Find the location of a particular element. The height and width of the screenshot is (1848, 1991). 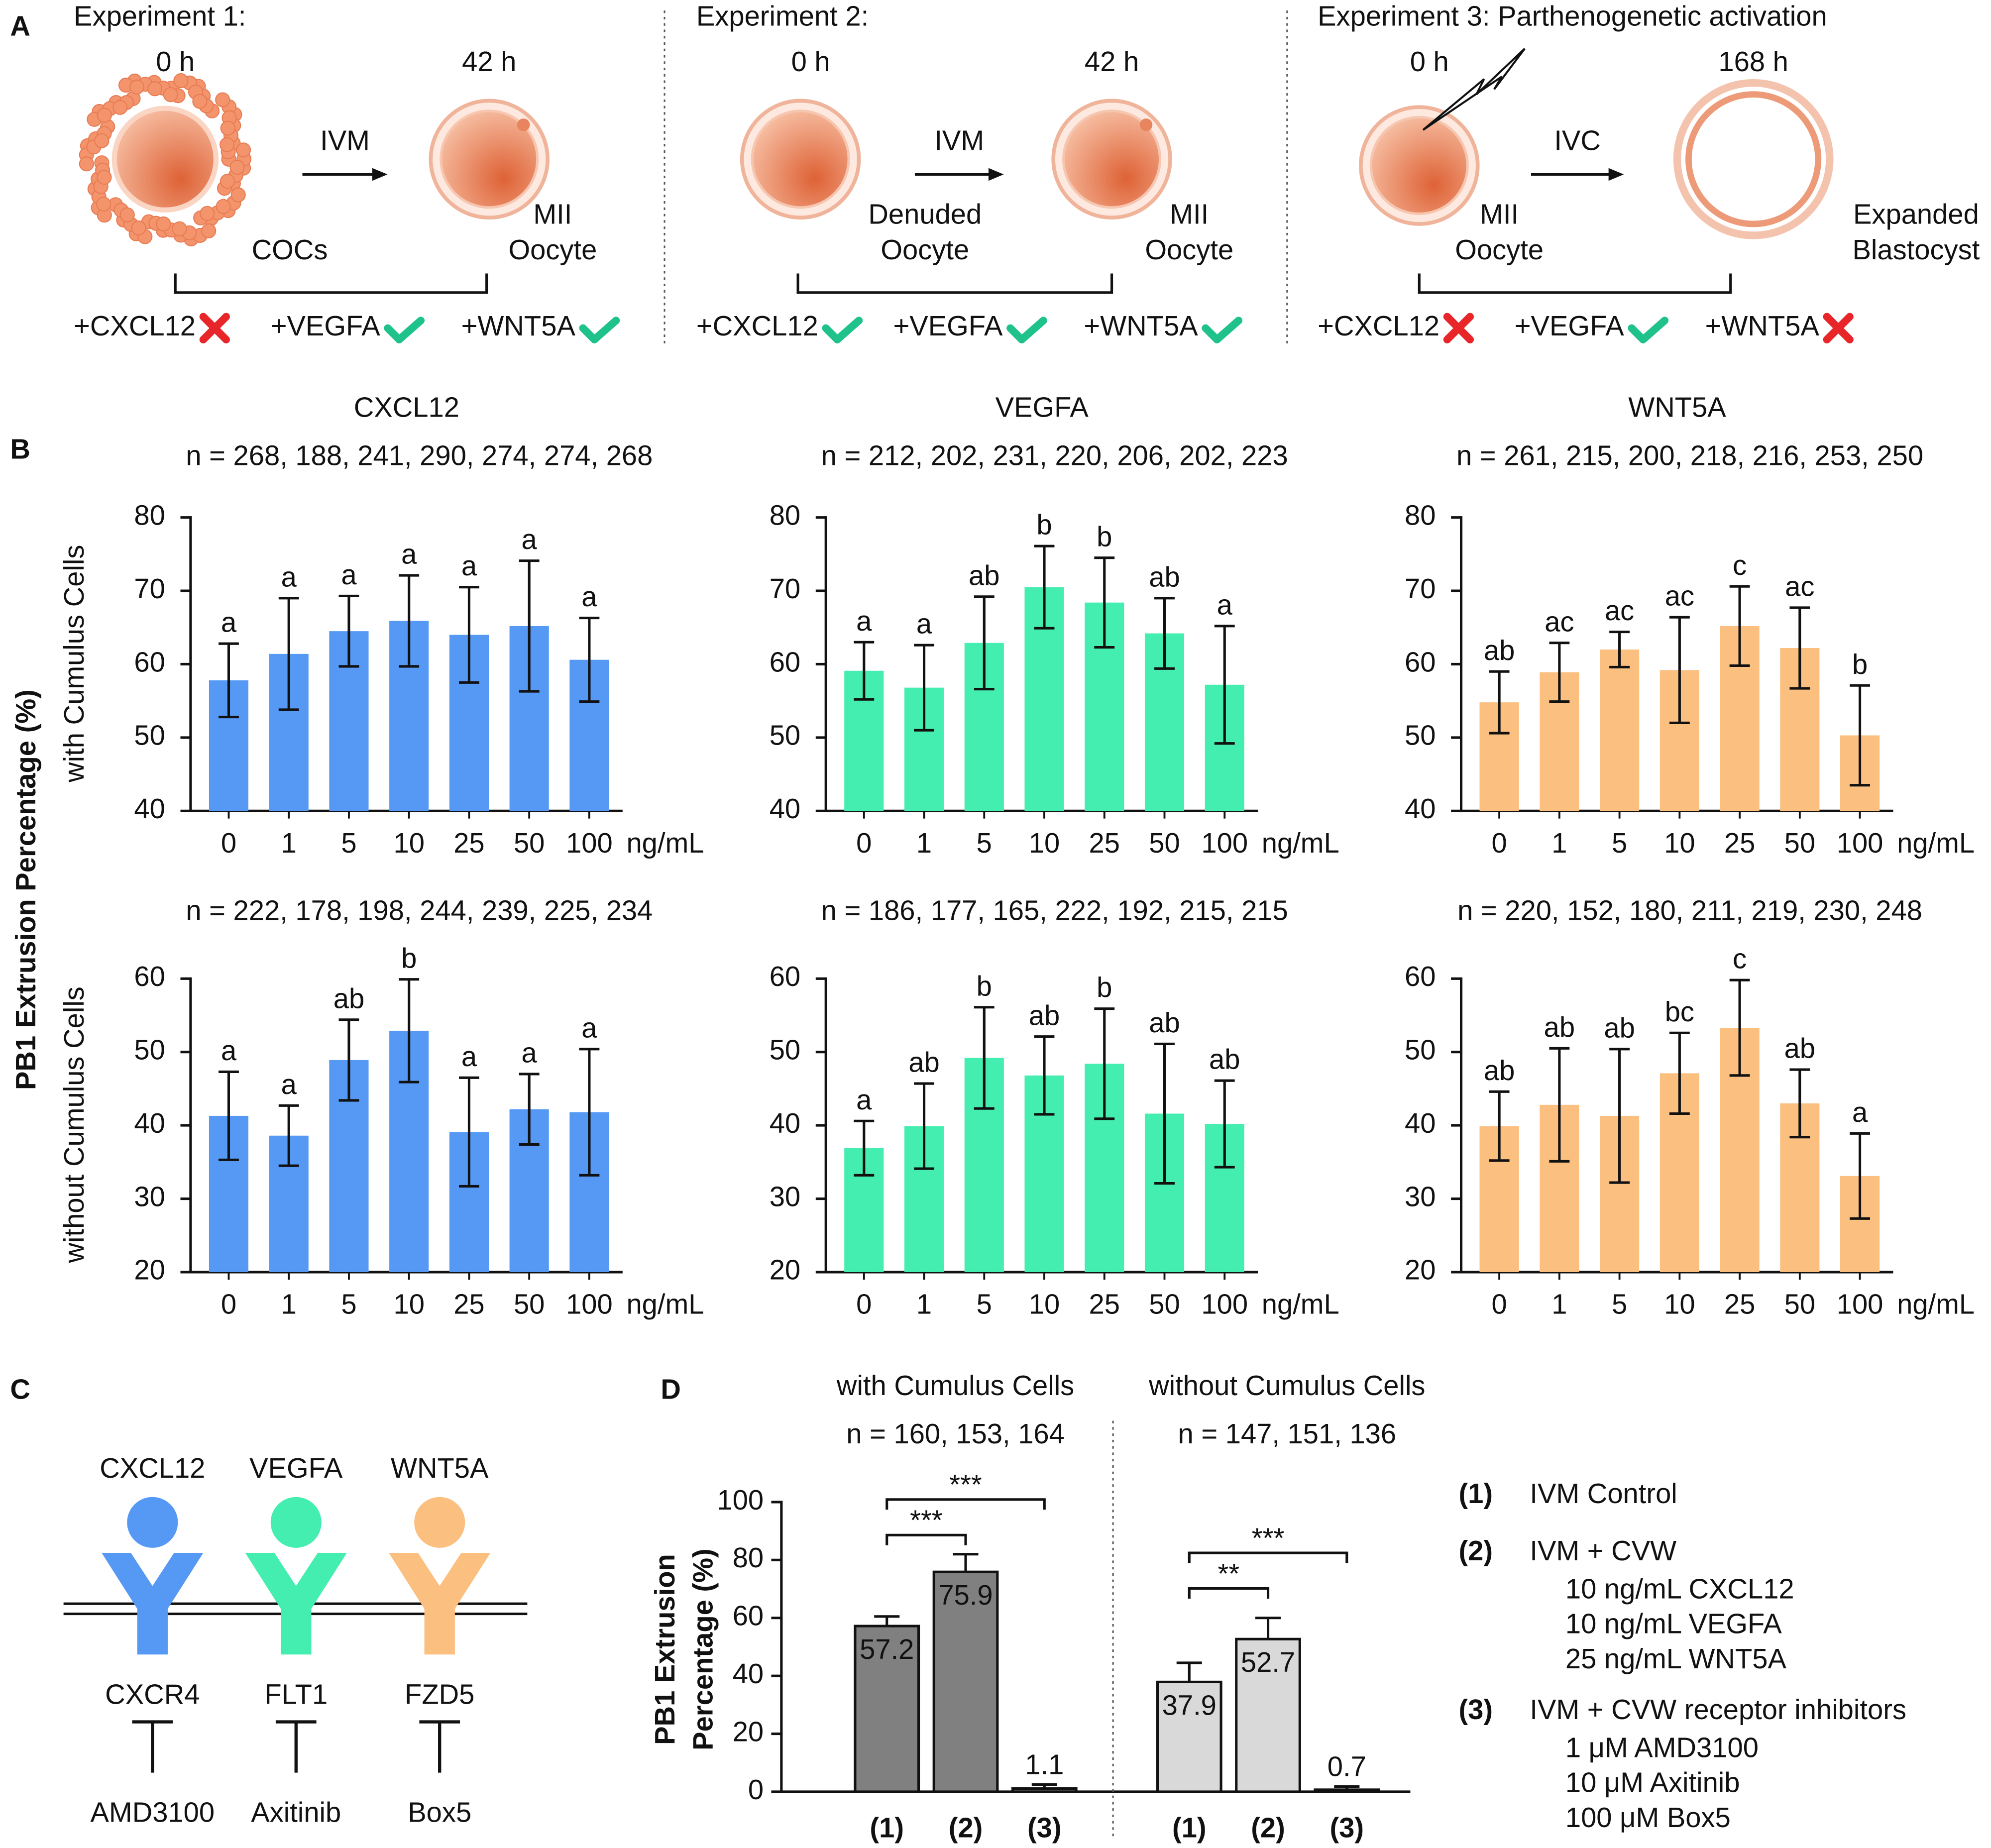

value-label: 75.9 is located at coordinates (965, 1595).